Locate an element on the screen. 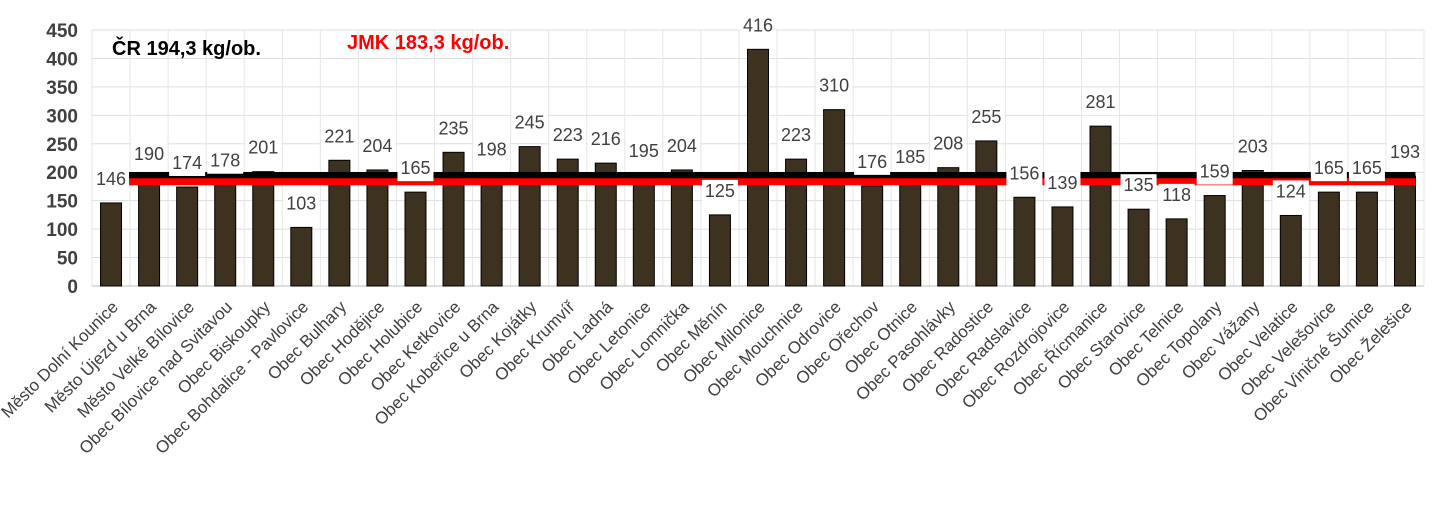 Image resolution: width=1432 pixels, height=527 pixels. y-tick-label: 450 is located at coordinates (62, 31).